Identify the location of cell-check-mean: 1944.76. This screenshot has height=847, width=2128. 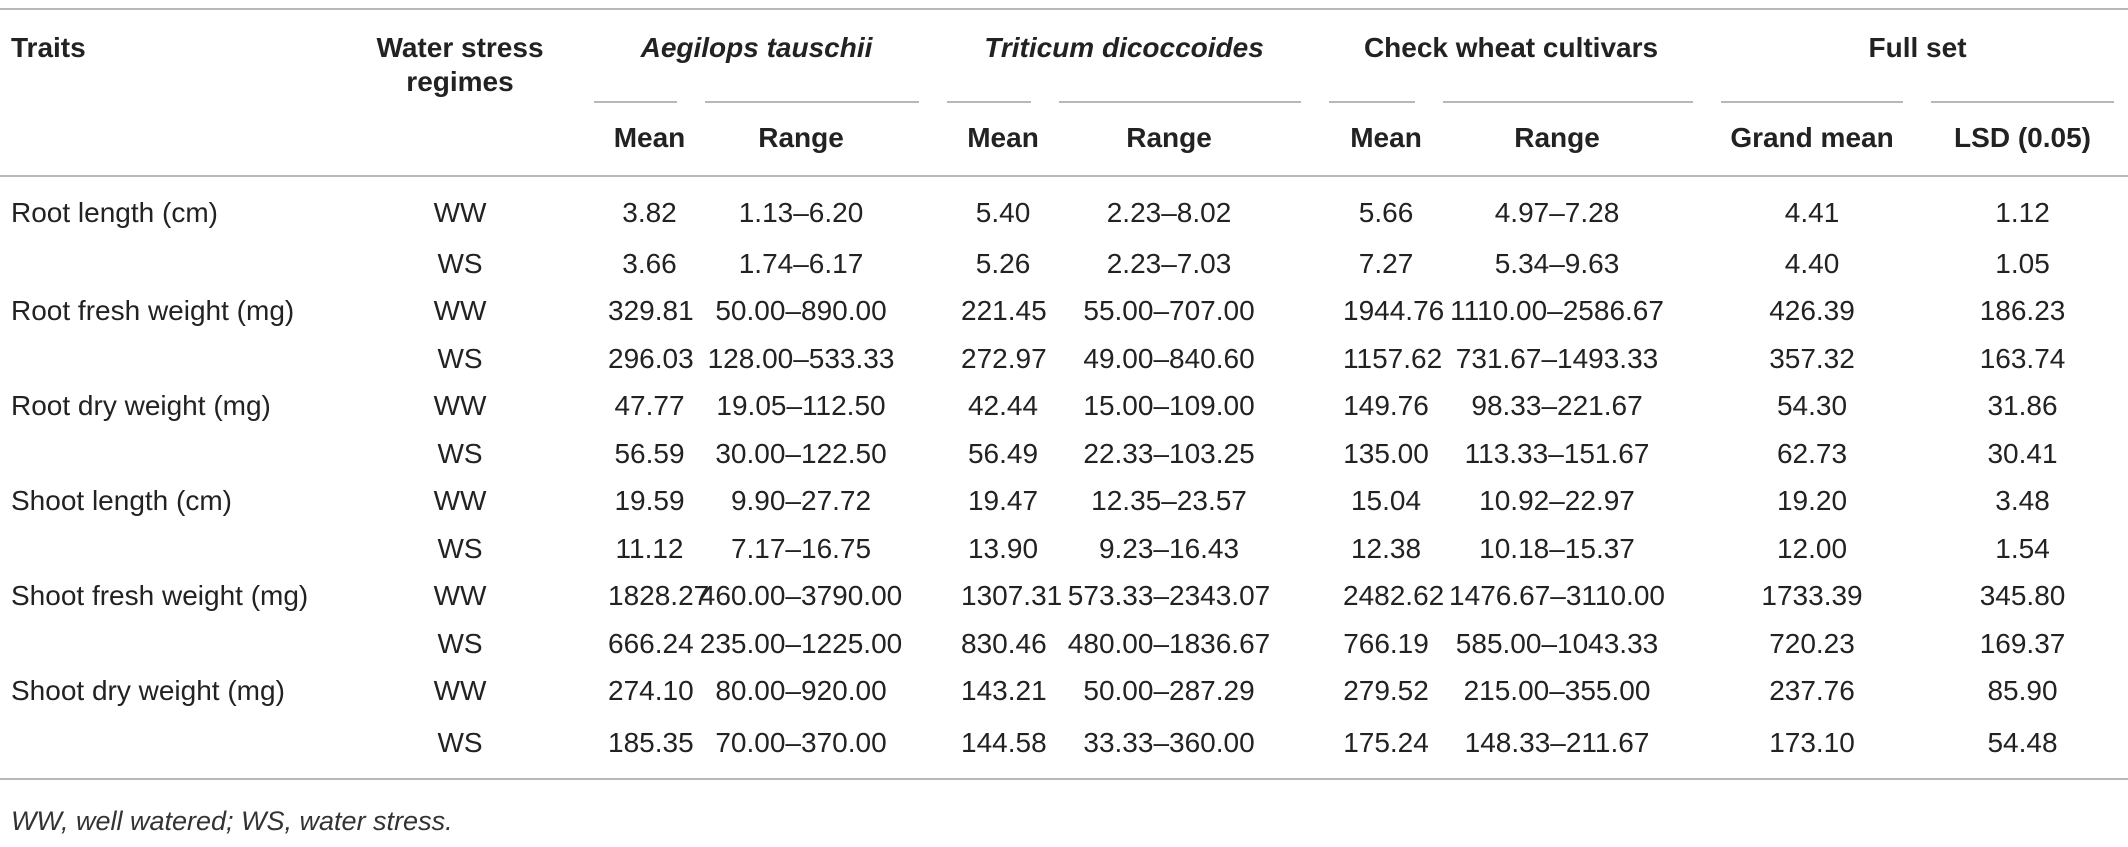
(1394, 311).